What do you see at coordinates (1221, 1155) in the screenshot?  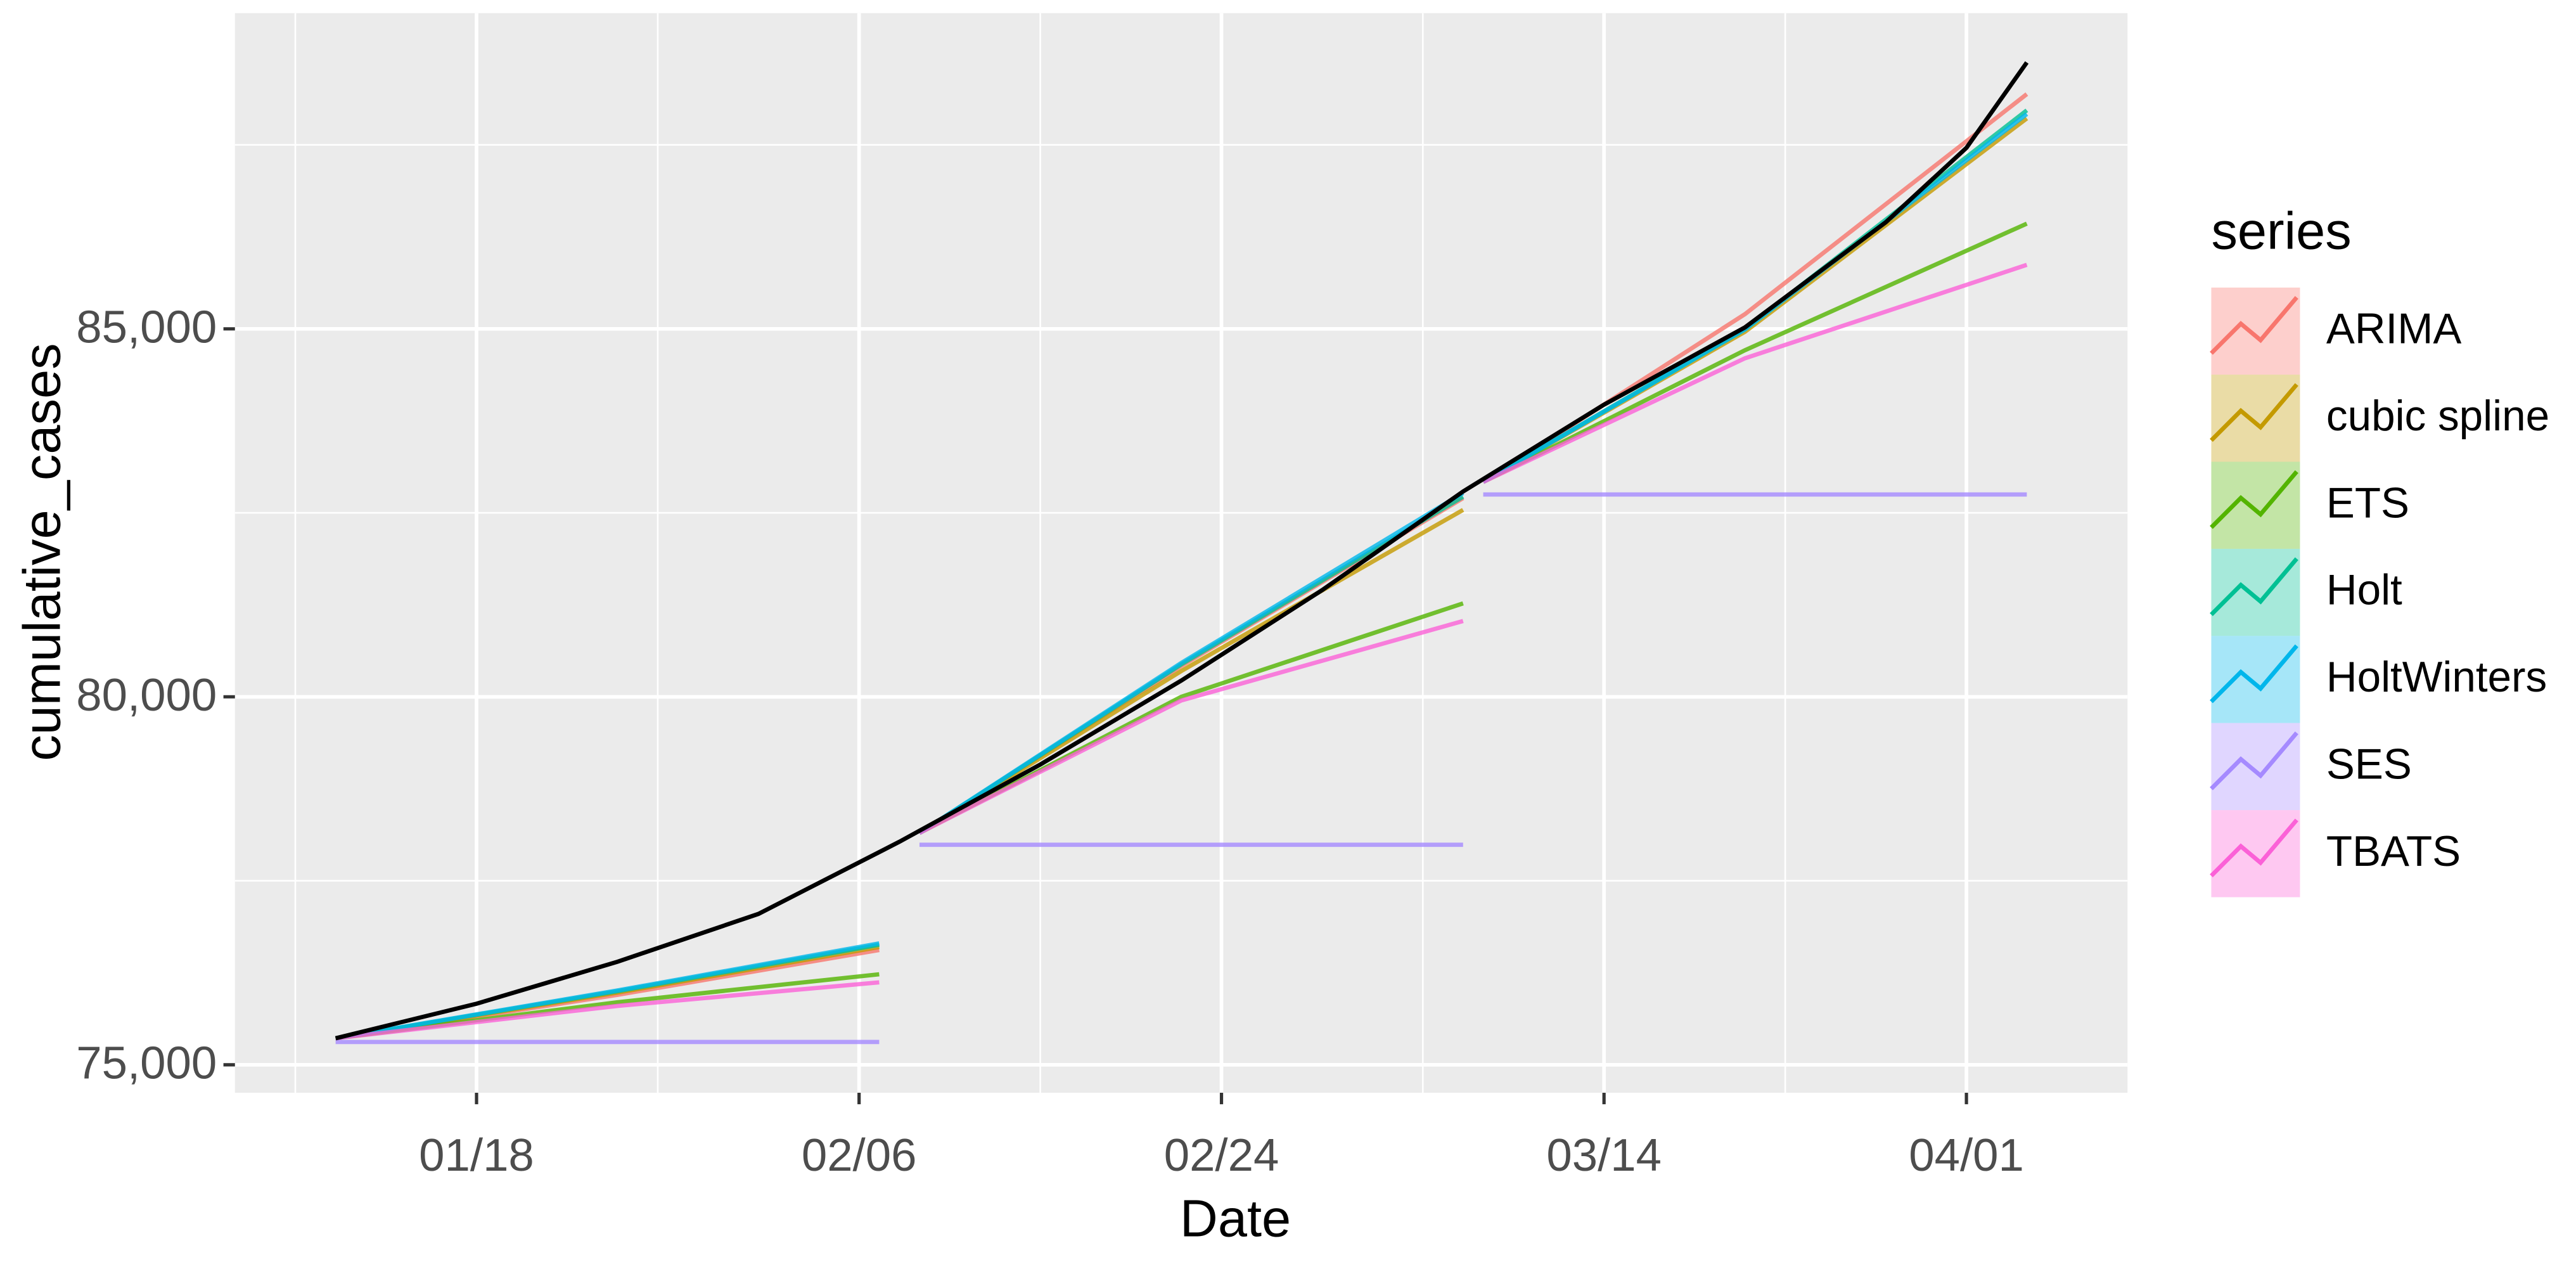 I see `x-tick-label: 02/24` at bounding box center [1221, 1155].